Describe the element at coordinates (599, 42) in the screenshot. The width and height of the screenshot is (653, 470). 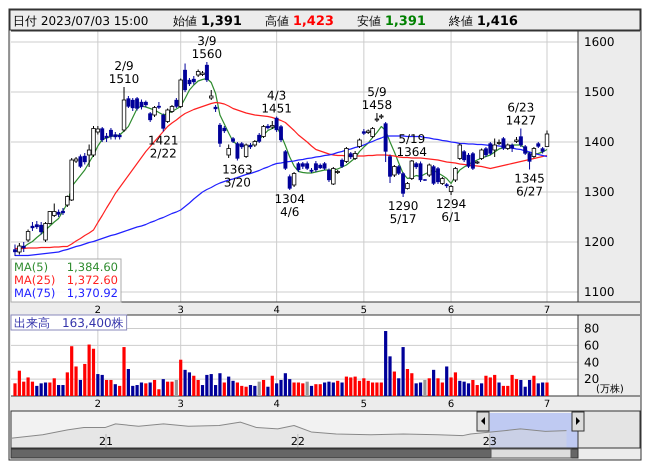
I see `y-tick-label: 1600` at that location.